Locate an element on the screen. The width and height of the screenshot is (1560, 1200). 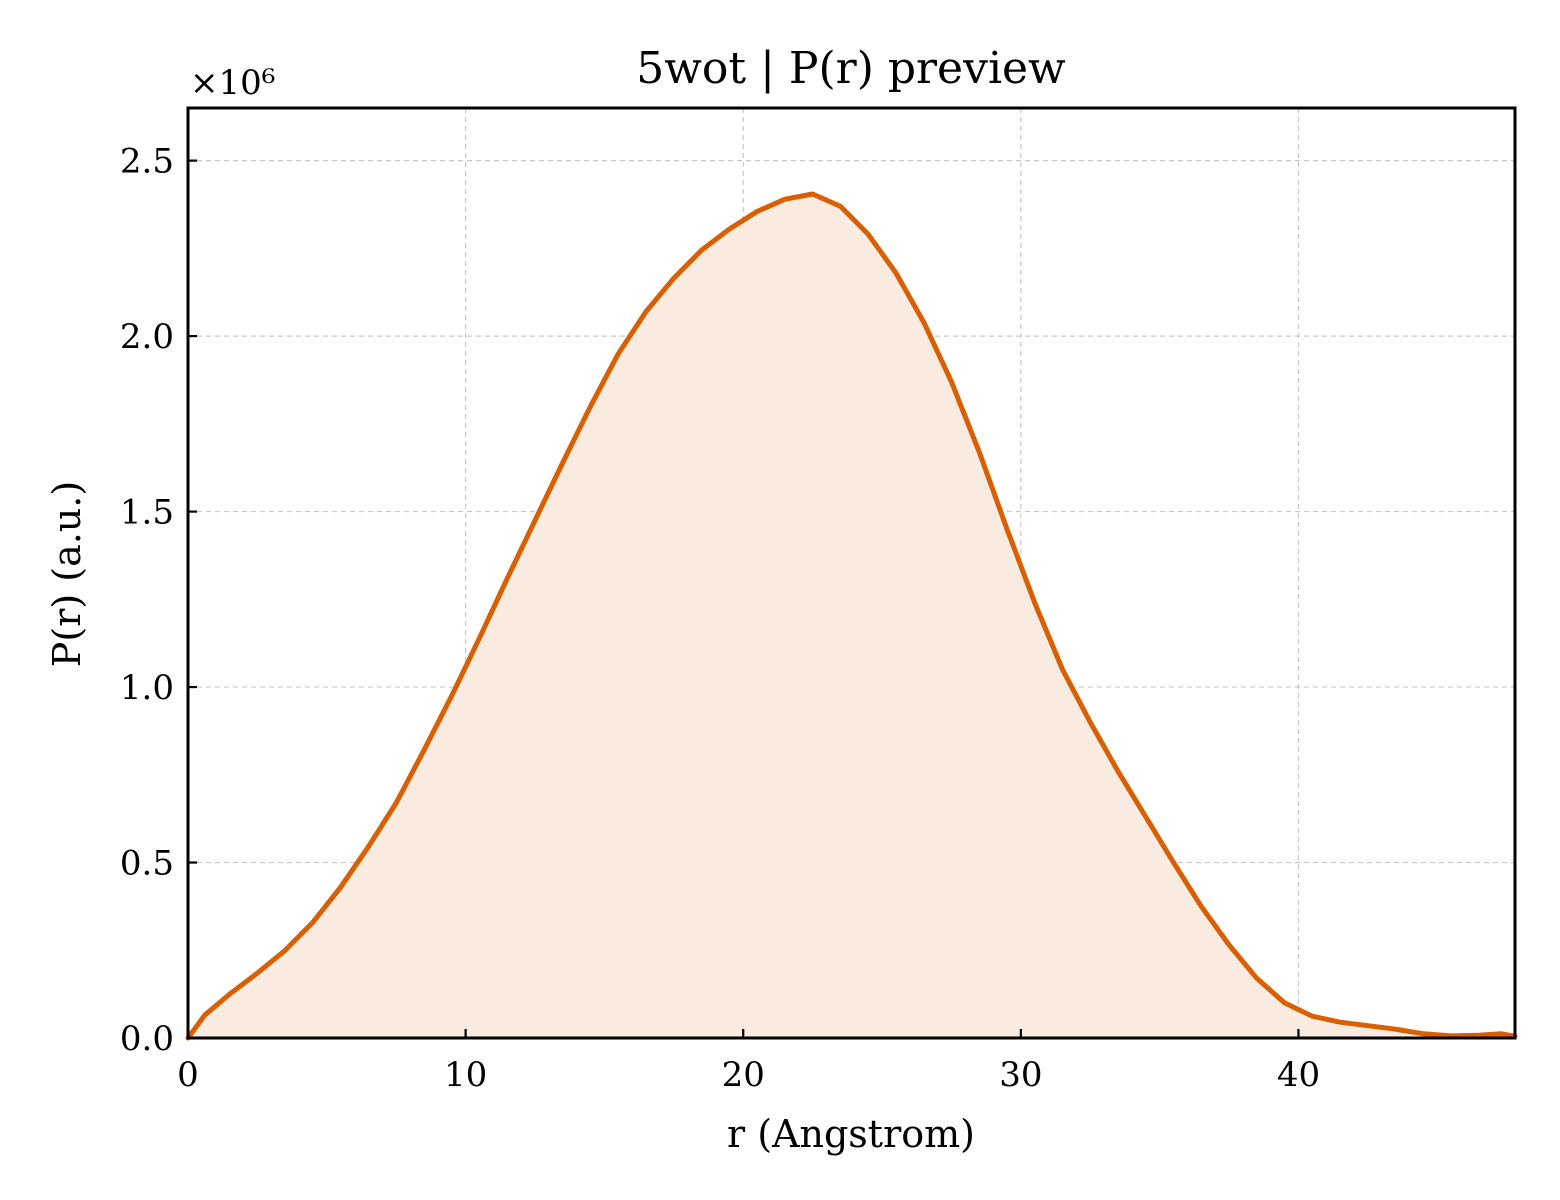
x-tick-label: 0 is located at coordinates (188, 1075).